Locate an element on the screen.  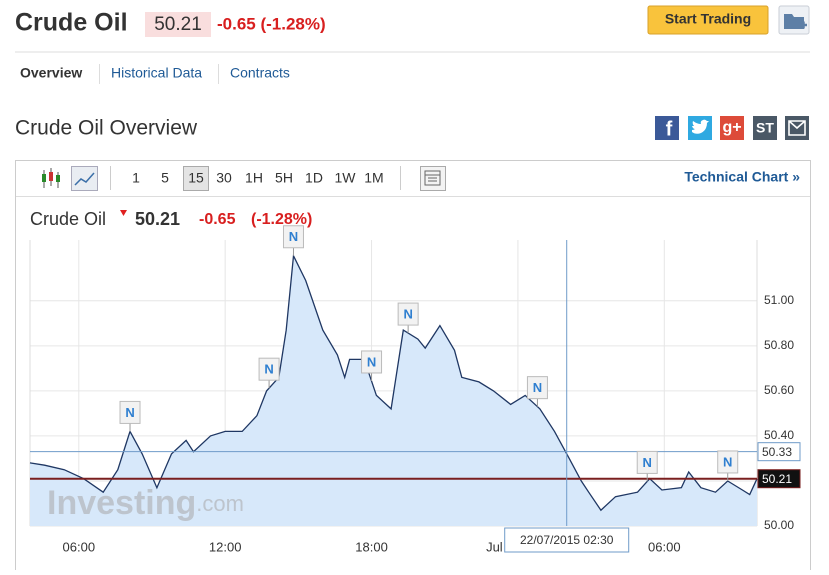
y-tick-label: 50.60 is located at coordinates (779, 390).